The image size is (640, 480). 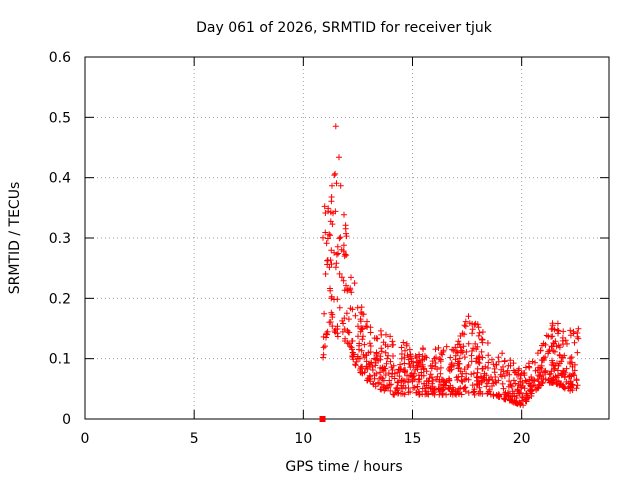 I want to click on y-tick-label: 0.6, so click(x=60, y=58).